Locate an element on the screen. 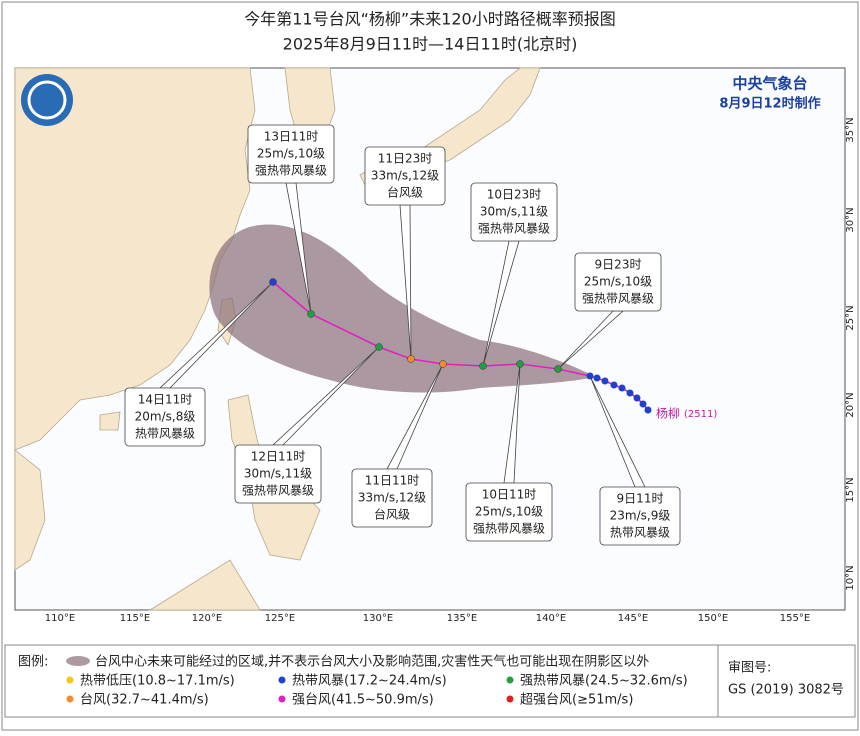  lat-label: 15°N is located at coordinates (850, 489).